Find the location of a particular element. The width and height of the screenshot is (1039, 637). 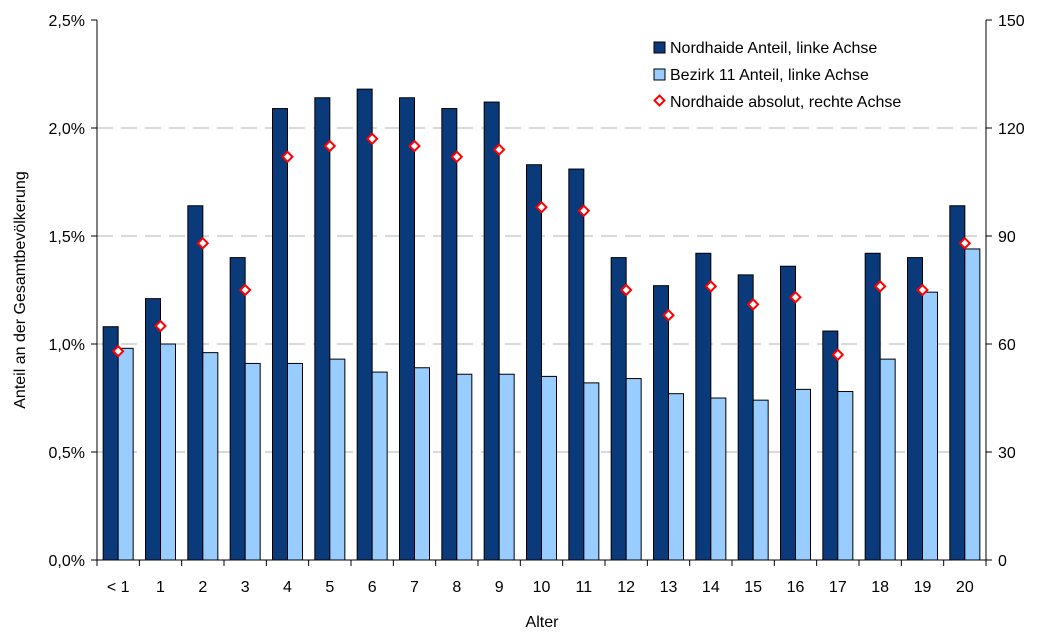

y2-tick-label: 150 is located at coordinates (1011, 21).